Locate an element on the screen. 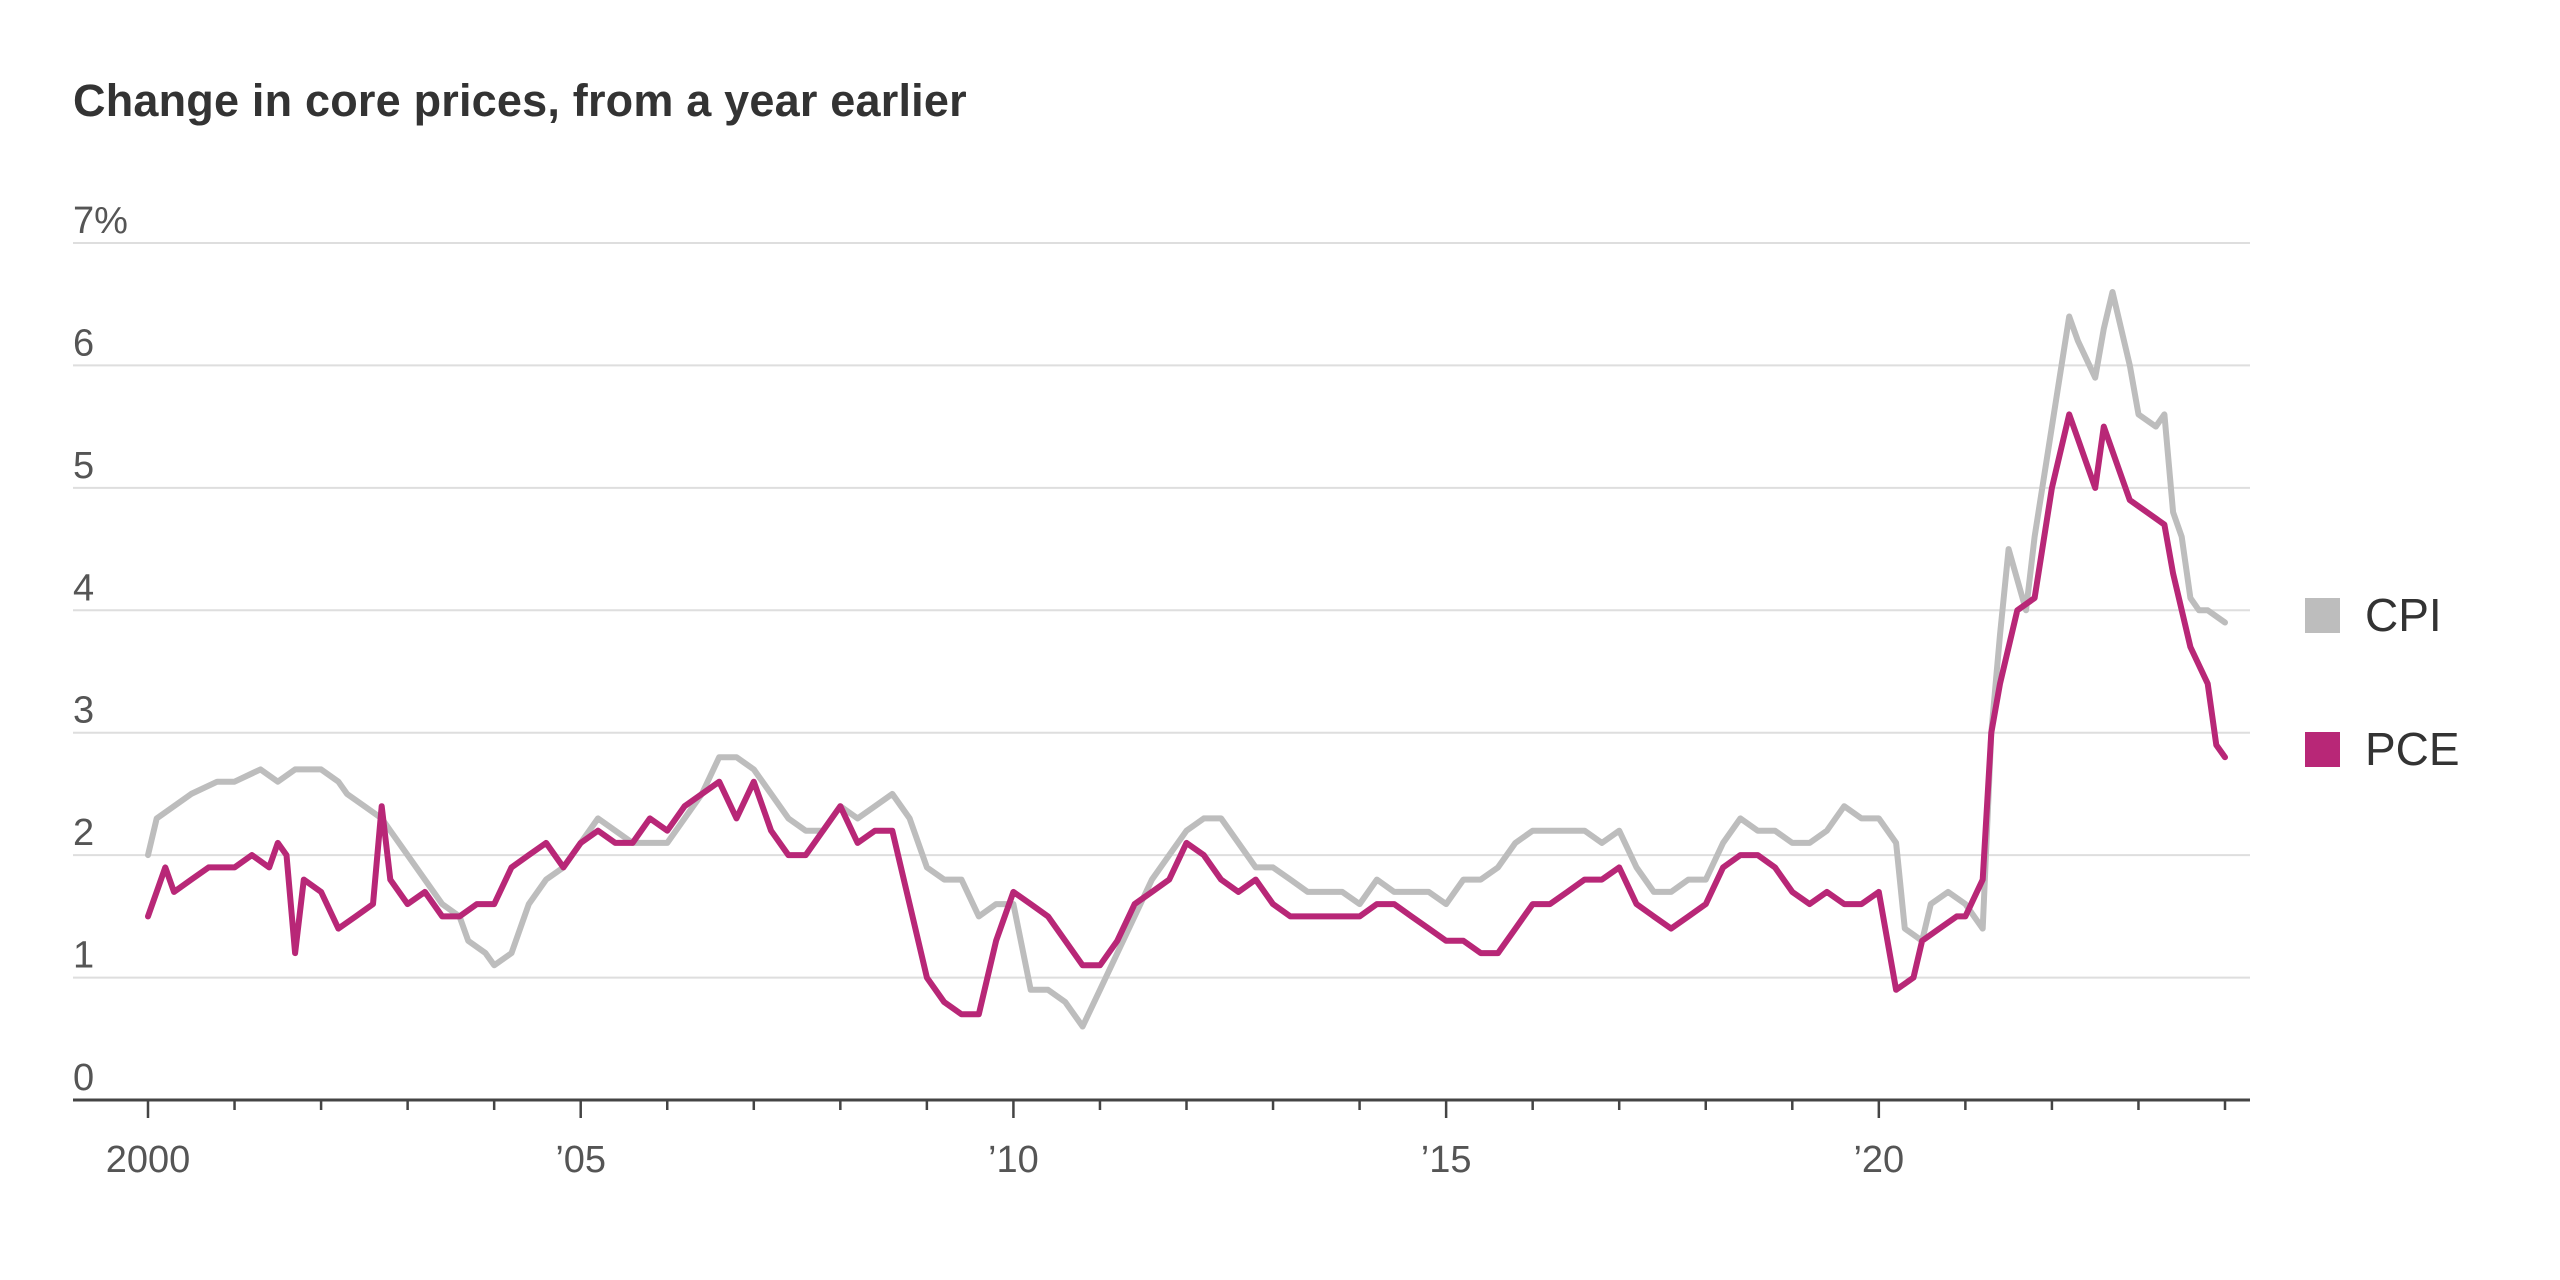  y-tick-label: 7% is located at coordinates (100, 221).